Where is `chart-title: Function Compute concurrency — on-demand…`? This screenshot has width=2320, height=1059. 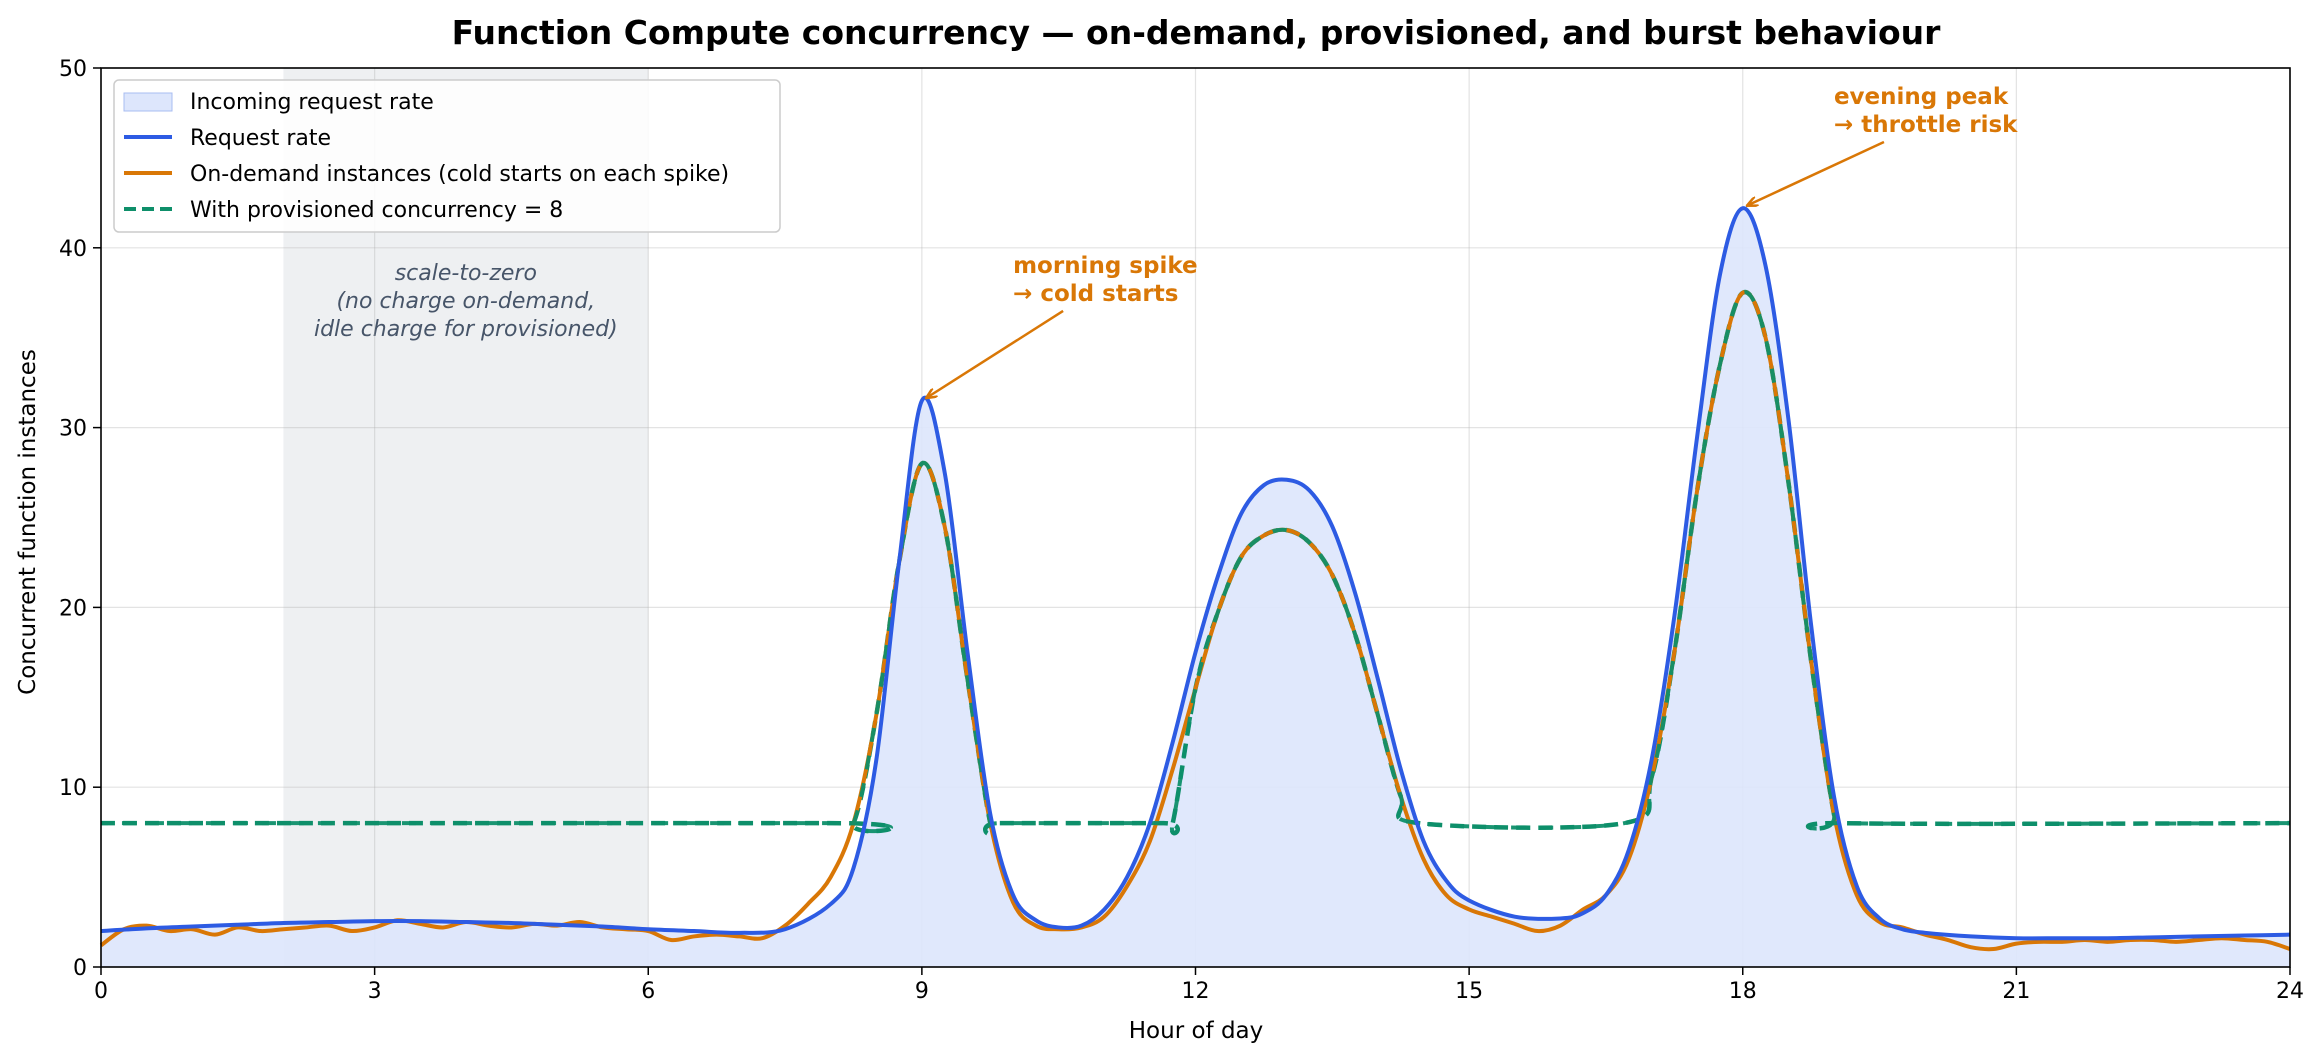
chart-title: Function Compute concurrency — on-demand… is located at coordinates (1197, 32).